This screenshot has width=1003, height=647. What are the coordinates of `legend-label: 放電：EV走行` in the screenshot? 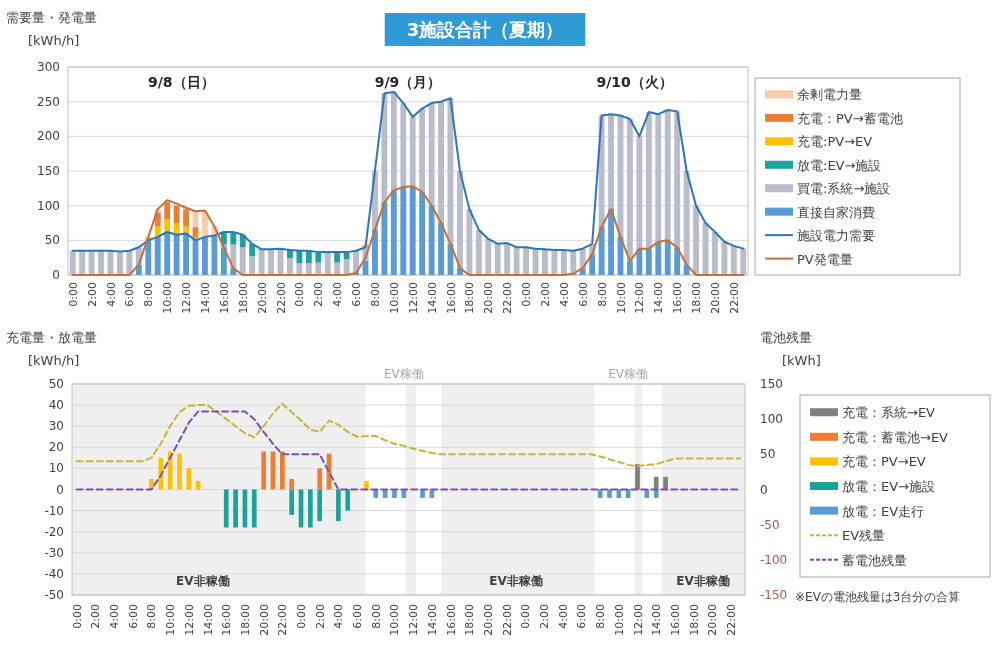 It's located at (883, 511).